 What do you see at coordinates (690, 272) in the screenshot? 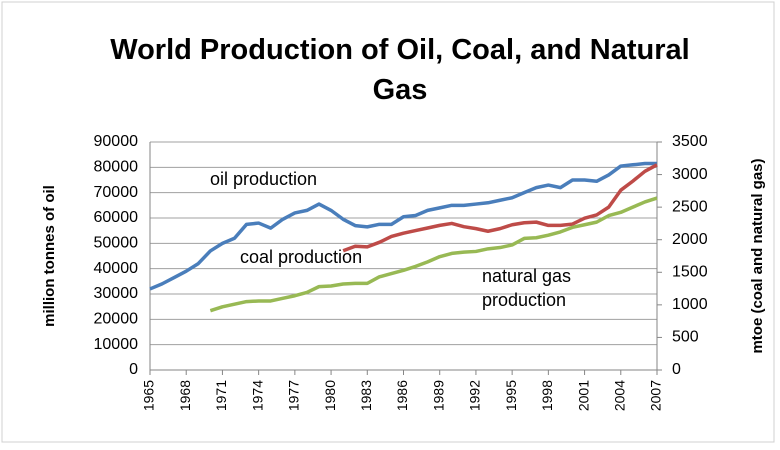
I see `y2-tick-label: 1500` at bounding box center [690, 272].